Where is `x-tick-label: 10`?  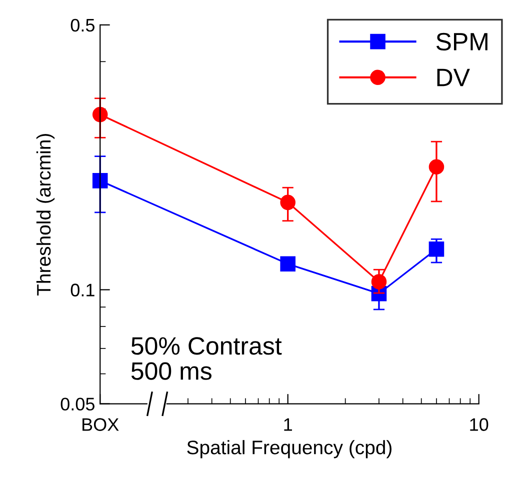
x-tick-label: 10 is located at coordinates (479, 424).